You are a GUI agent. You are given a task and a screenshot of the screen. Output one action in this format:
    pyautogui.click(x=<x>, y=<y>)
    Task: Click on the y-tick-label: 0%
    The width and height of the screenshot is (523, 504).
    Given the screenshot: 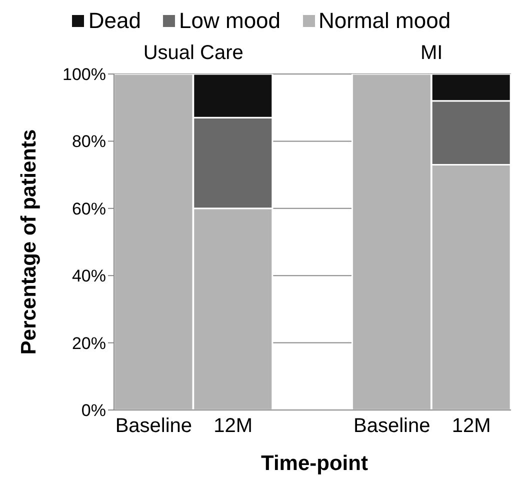 What is the action you would take?
    pyautogui.click(x=93, y=410)
    